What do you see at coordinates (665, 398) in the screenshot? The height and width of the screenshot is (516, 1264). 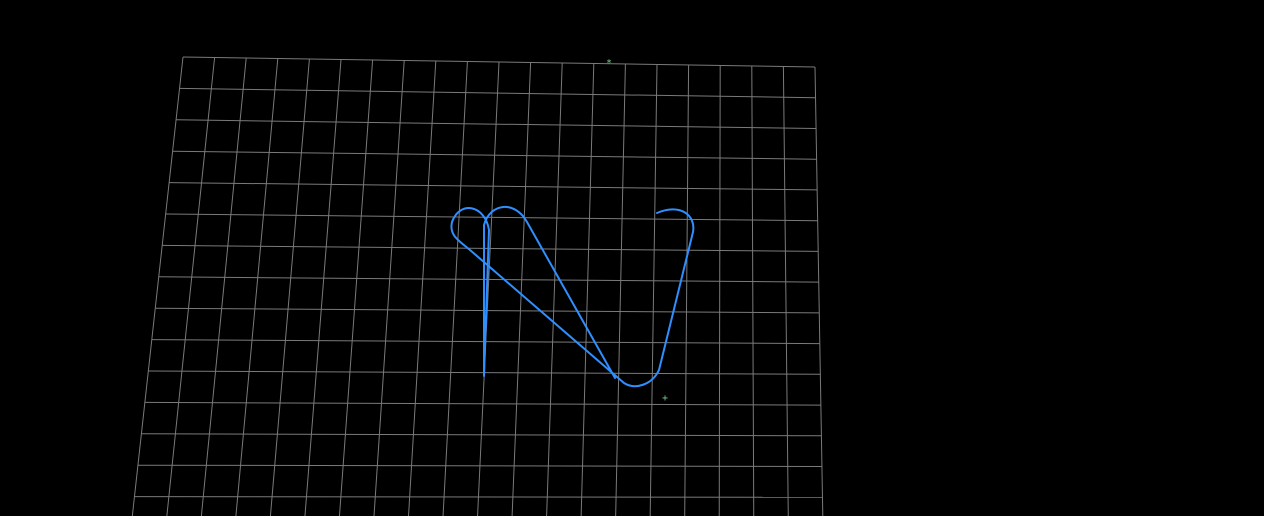 I see `cursor-marker: +` at bounding box center [665, 398].